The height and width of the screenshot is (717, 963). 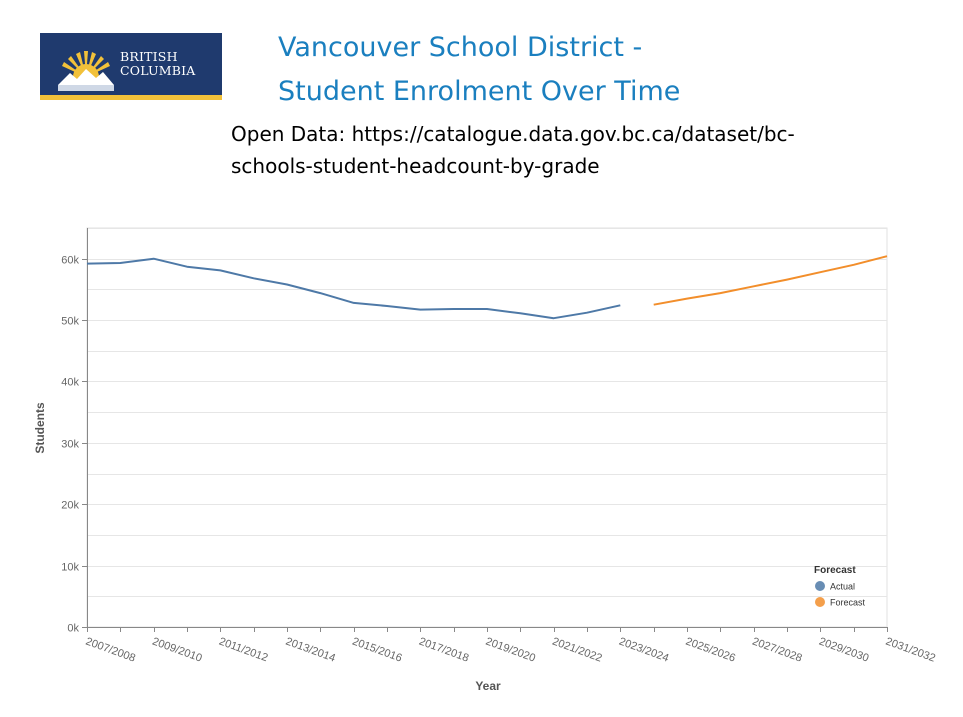 I want to click on y-tick-label: 50k, so click(x=70, y=322).